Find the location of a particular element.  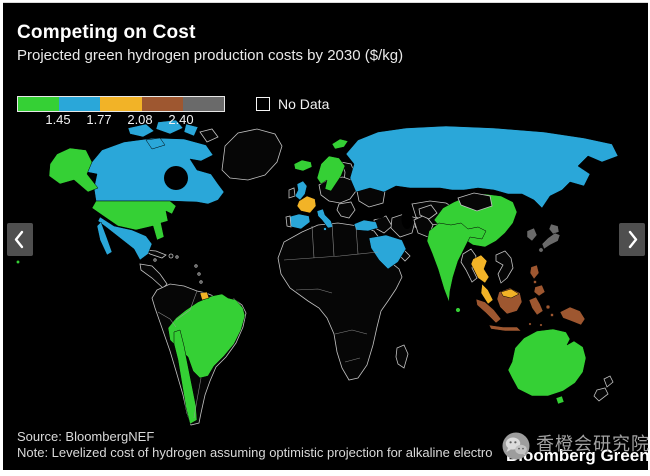

carousel-next-button is located at coordinates (632, 239).